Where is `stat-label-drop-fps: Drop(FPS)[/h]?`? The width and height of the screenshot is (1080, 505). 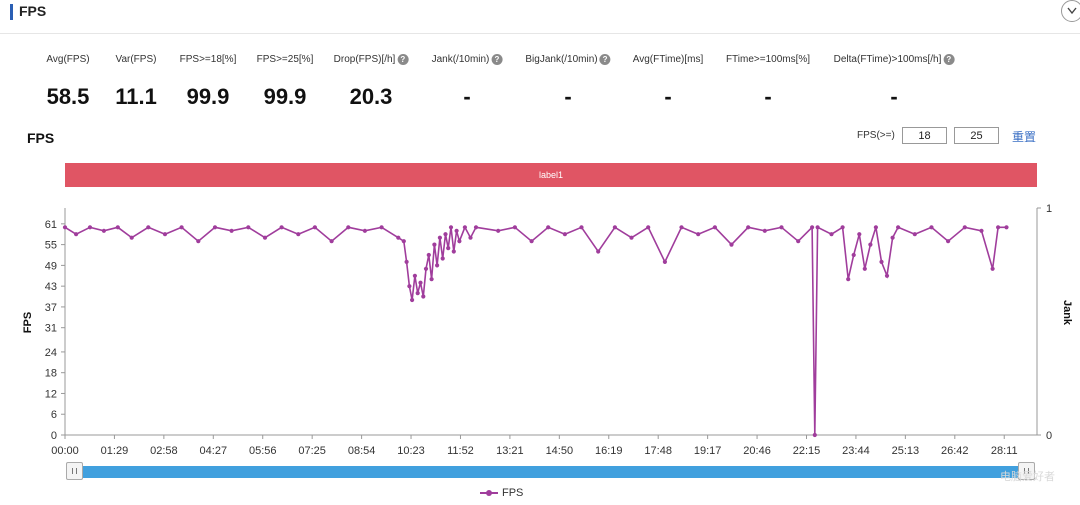 stat-label-drop-fps: Drop(FPS)[/h]? is located at coordinates (371, 59).